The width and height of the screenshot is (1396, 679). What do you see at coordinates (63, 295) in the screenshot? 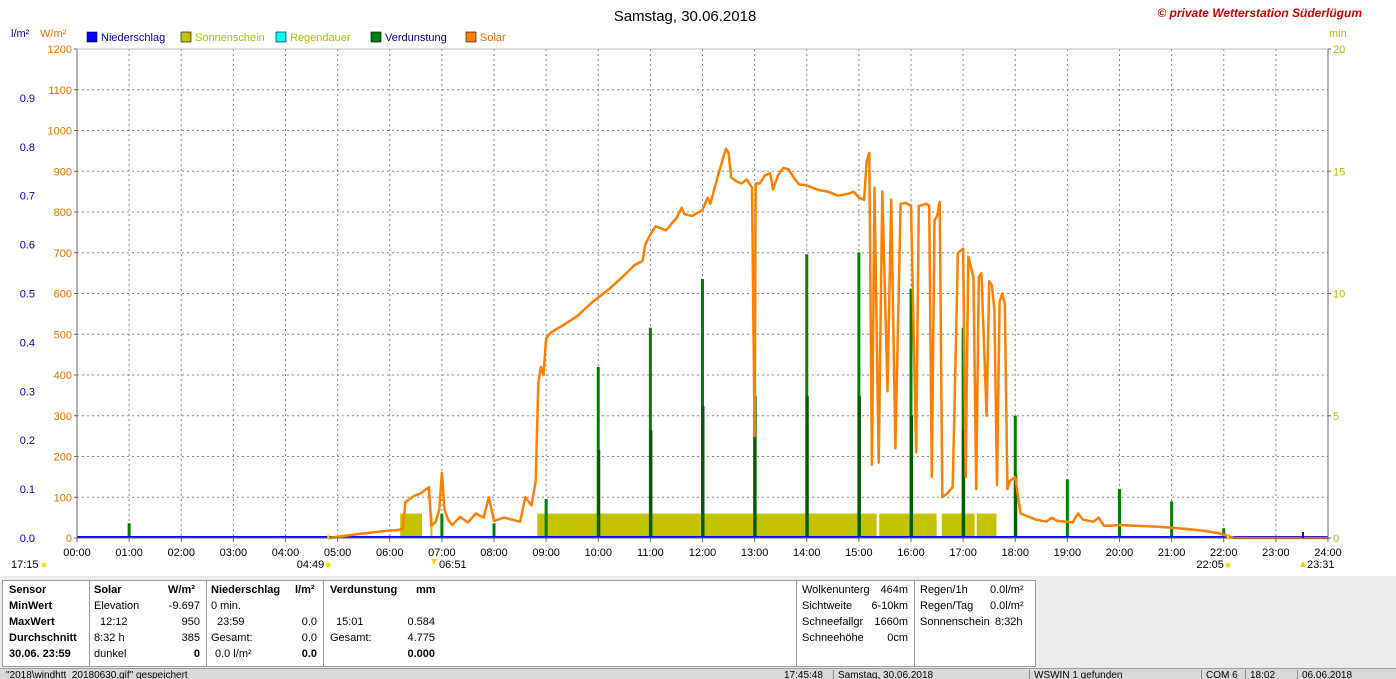
I see `solar-tick-label: 600` at bounding box center [63, 295].